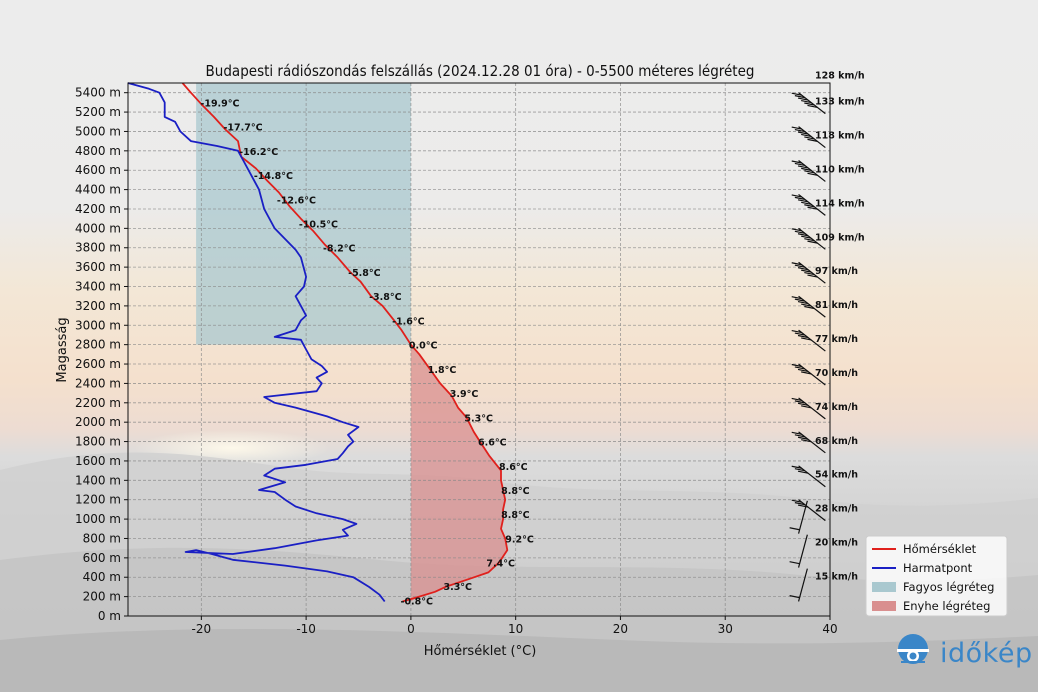  What do you see at coordinates (306, 629) in the screenshot?
I see `x-tick-label: -10` at bounding box center [306, 629].